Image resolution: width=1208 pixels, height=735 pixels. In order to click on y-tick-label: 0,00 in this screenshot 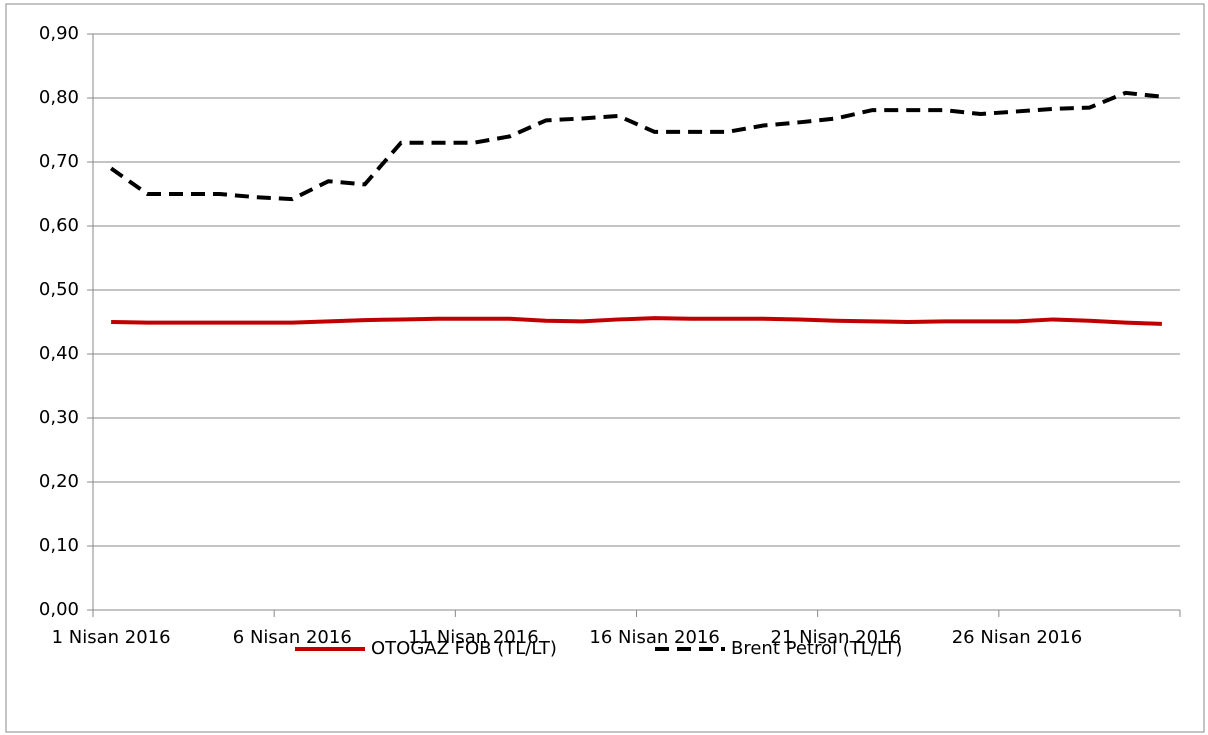, I will do `click(59, 609)`.